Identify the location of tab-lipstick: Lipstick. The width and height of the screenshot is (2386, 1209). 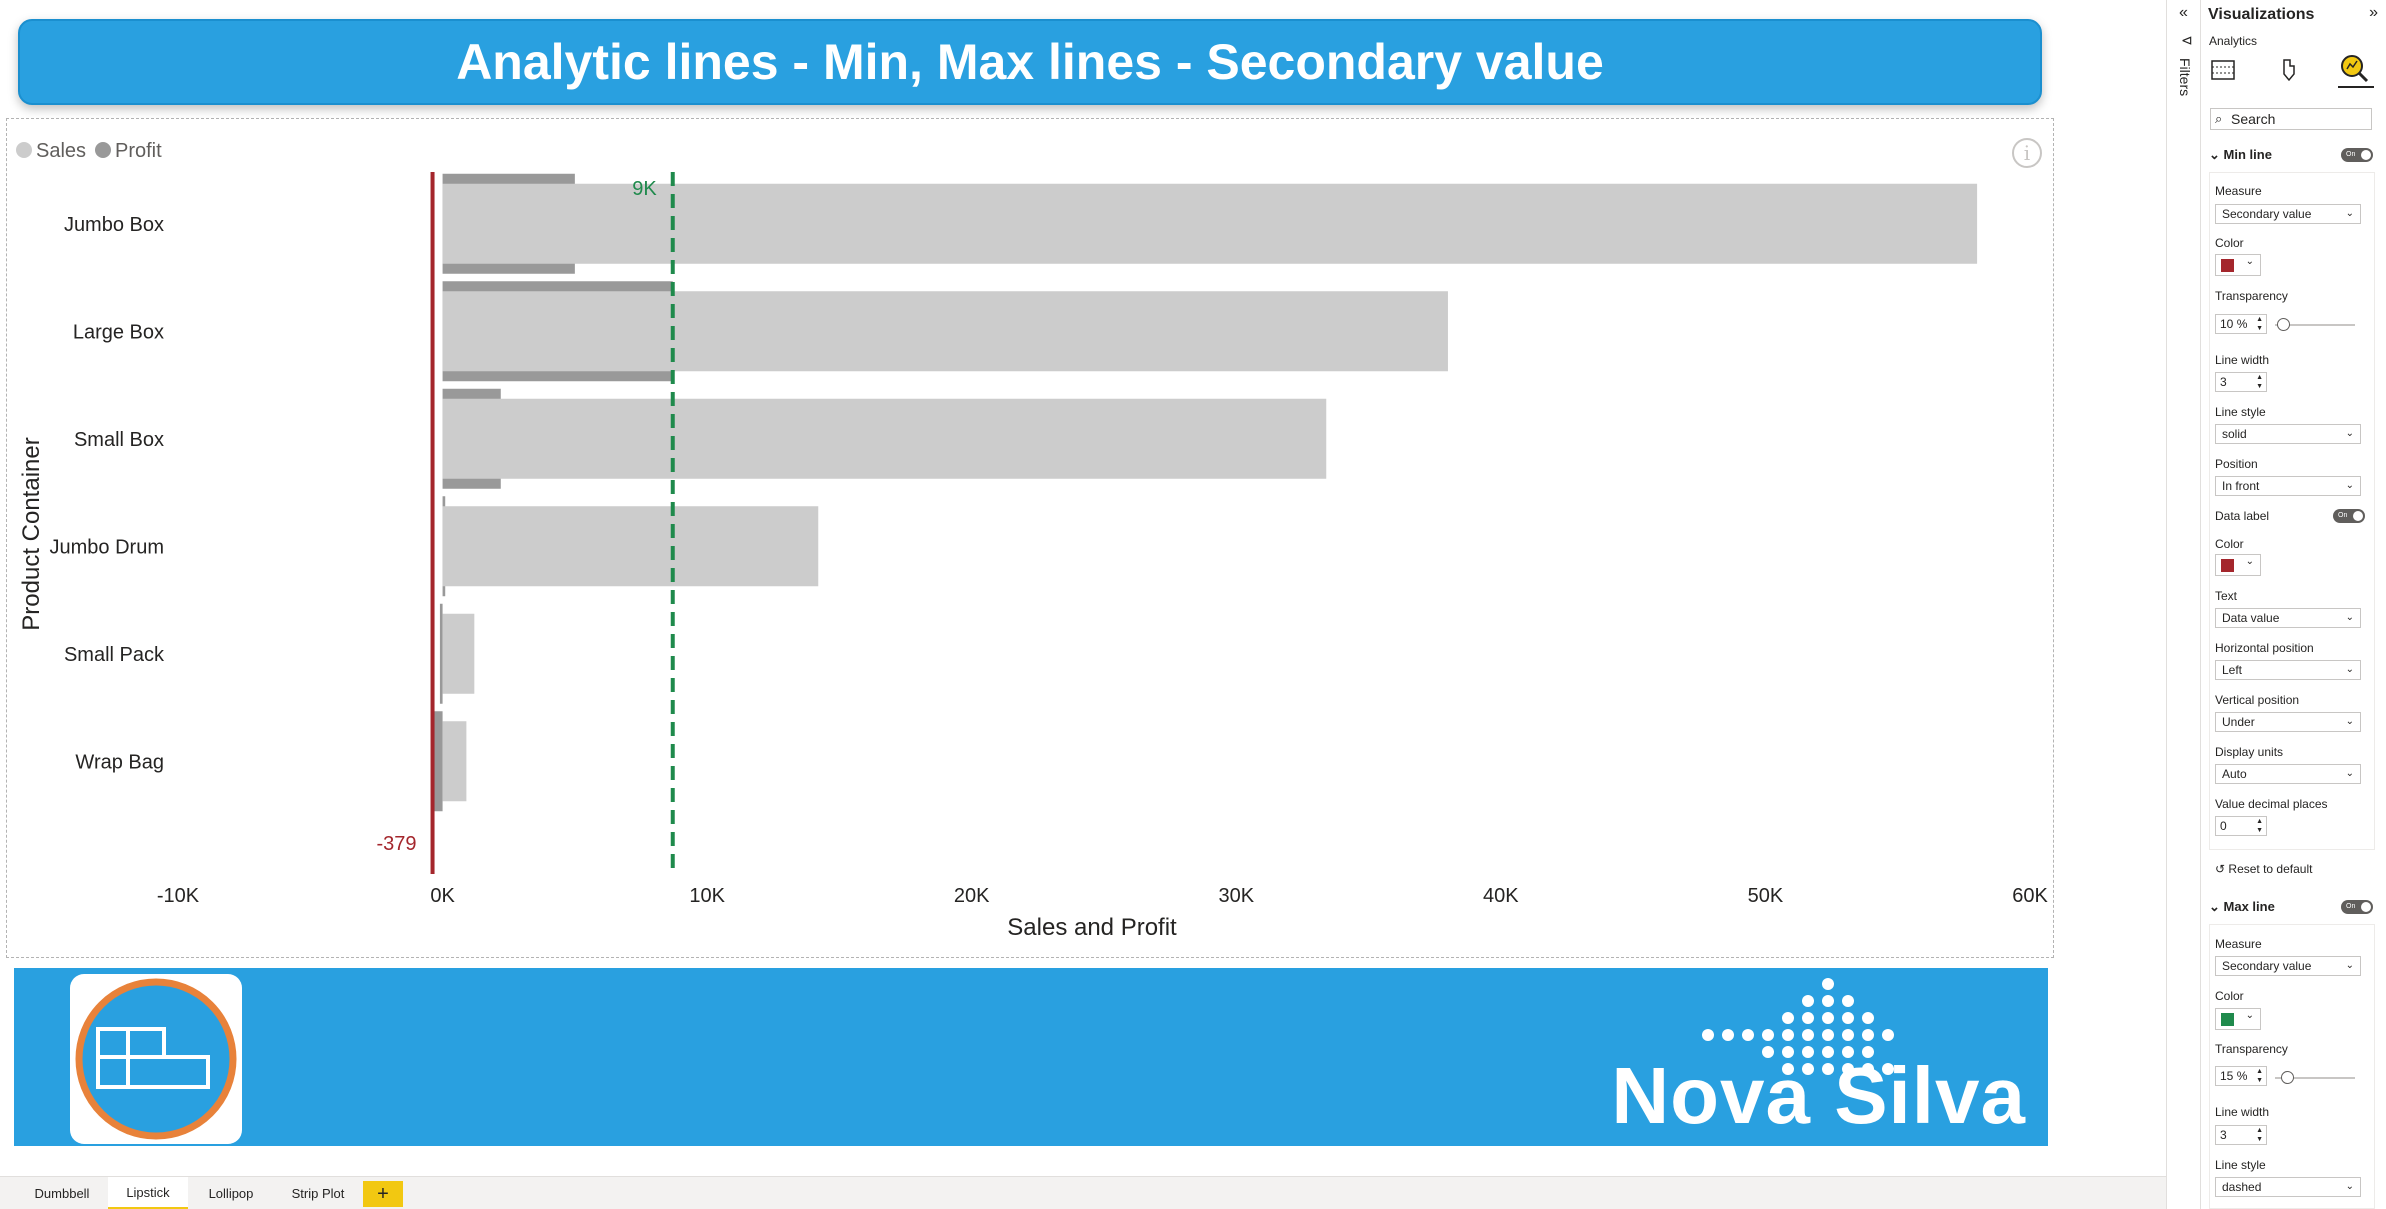
(148, 1193).